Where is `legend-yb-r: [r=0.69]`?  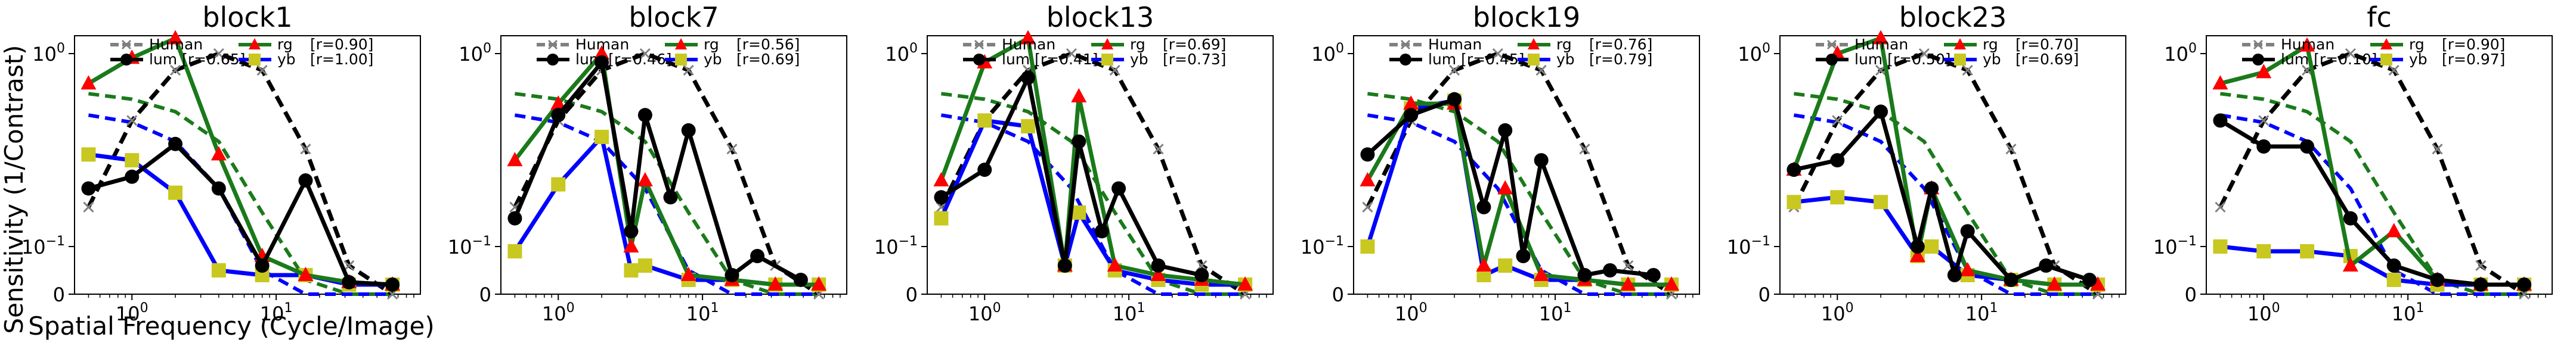
legend-yb-r: [r=0.69] is located at coordinates (768, 60).